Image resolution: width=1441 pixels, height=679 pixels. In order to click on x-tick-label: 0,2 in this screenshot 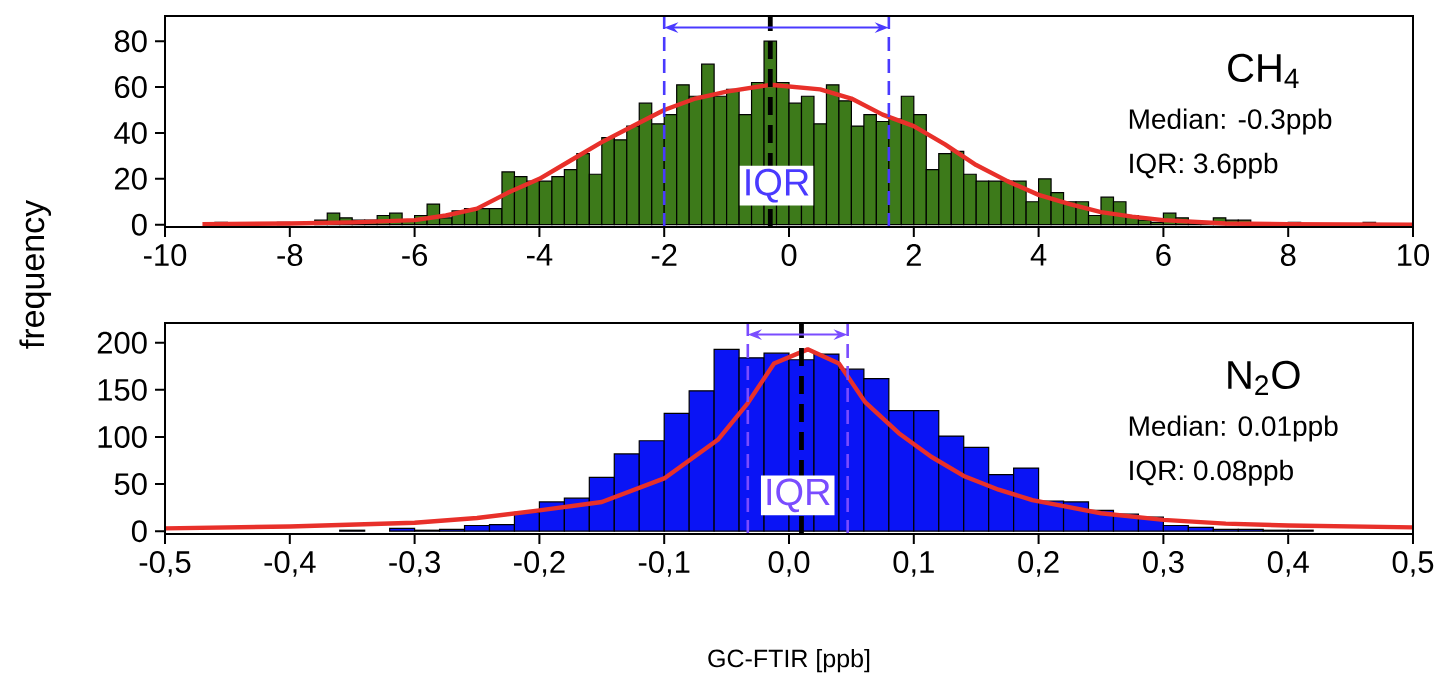, I will do `click(1038, 564)`.